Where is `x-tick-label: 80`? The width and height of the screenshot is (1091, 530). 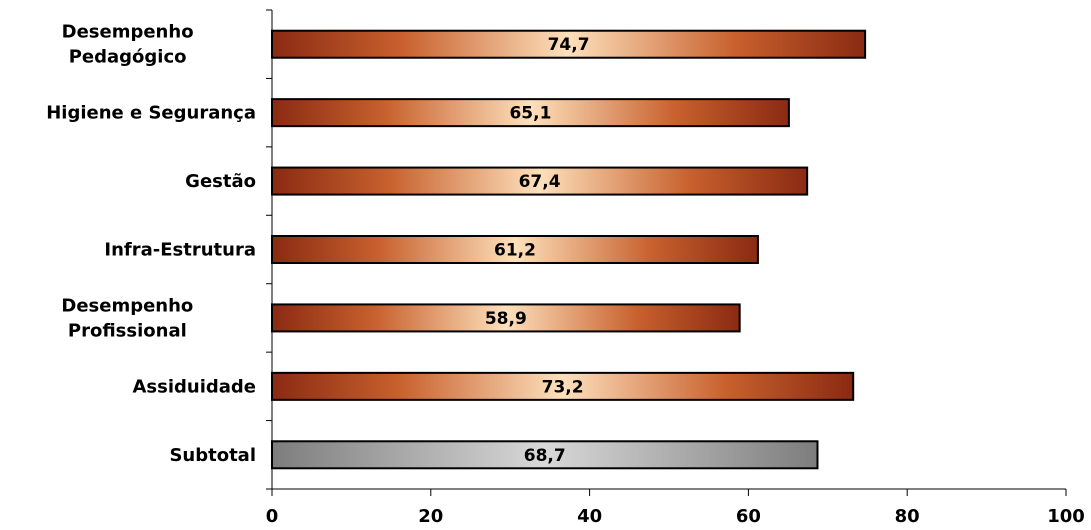 x-tick-label: 80 is located at coordinates (907, 516).